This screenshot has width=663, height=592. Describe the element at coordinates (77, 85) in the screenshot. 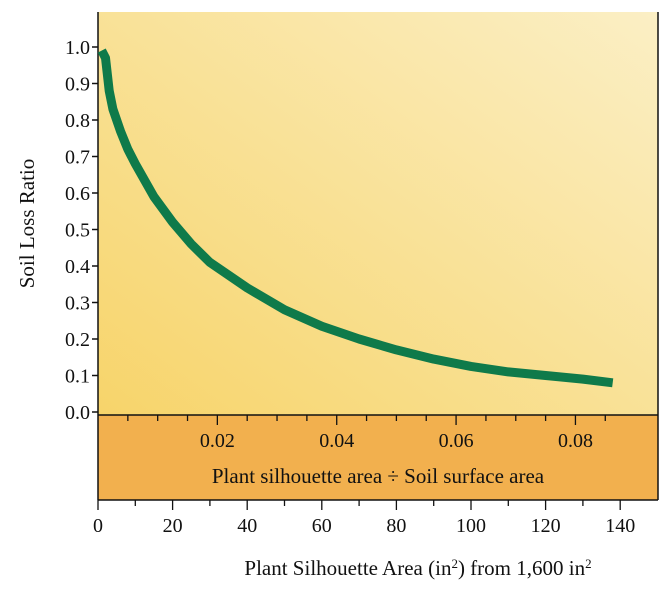

I see `y-tick-label: 0.9` at that location.